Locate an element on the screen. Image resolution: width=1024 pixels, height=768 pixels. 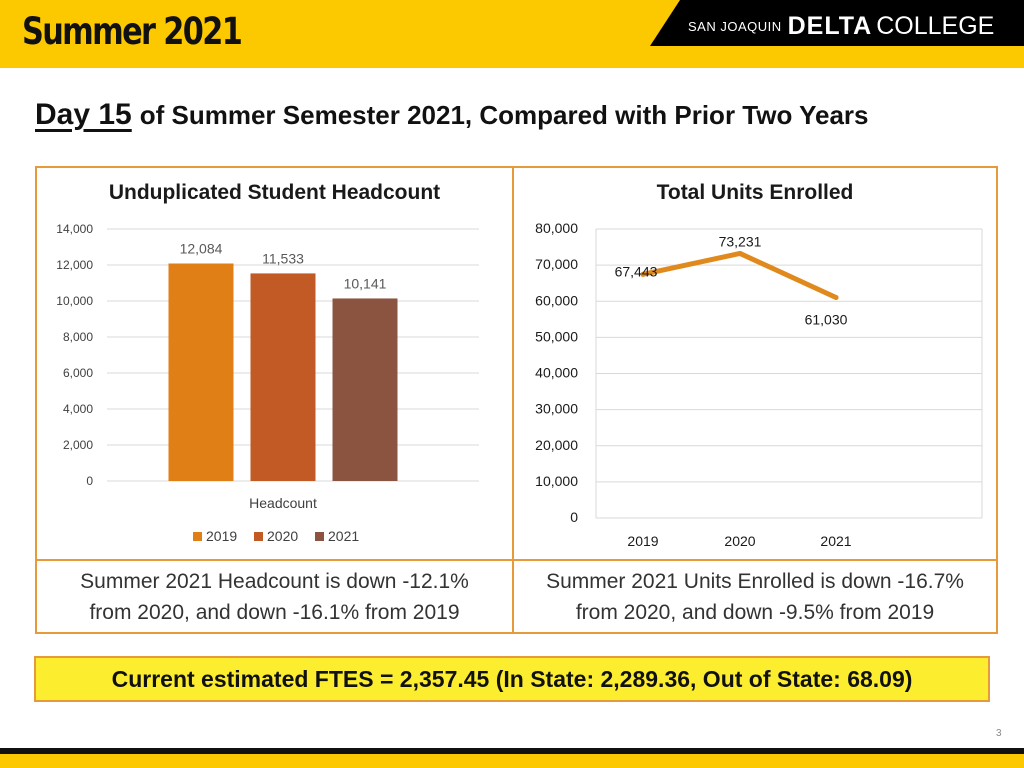
y-tick-label: 4,000 is located at coordinates (78, 409).